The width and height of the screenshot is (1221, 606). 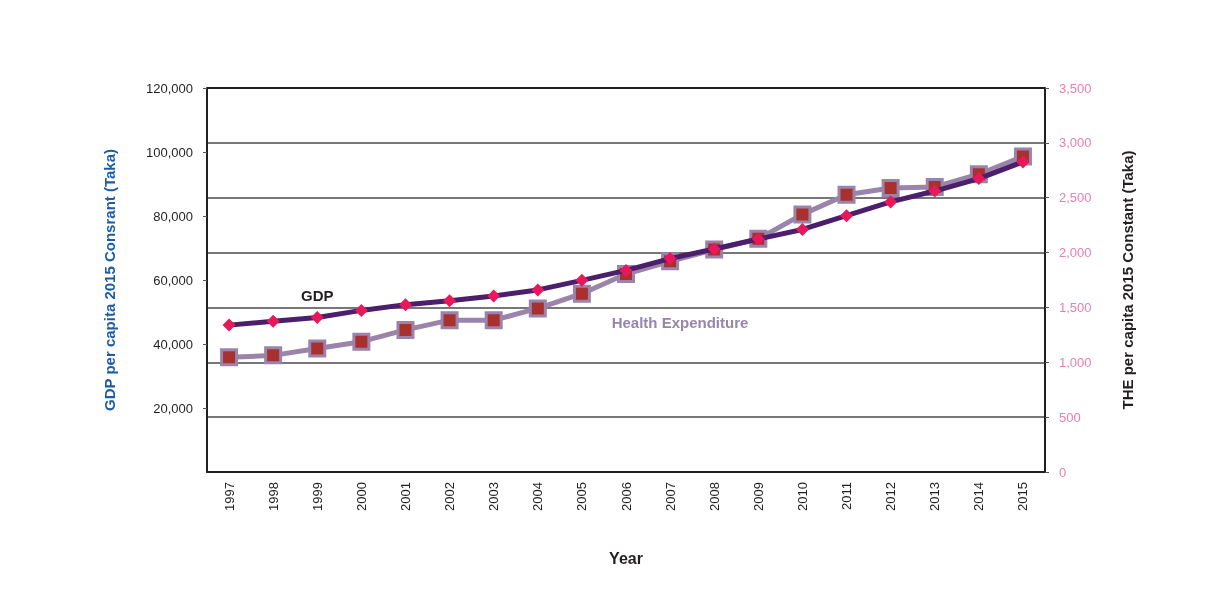 I want to click on x-tick-label: 2015, so click(x=1023, y=496).